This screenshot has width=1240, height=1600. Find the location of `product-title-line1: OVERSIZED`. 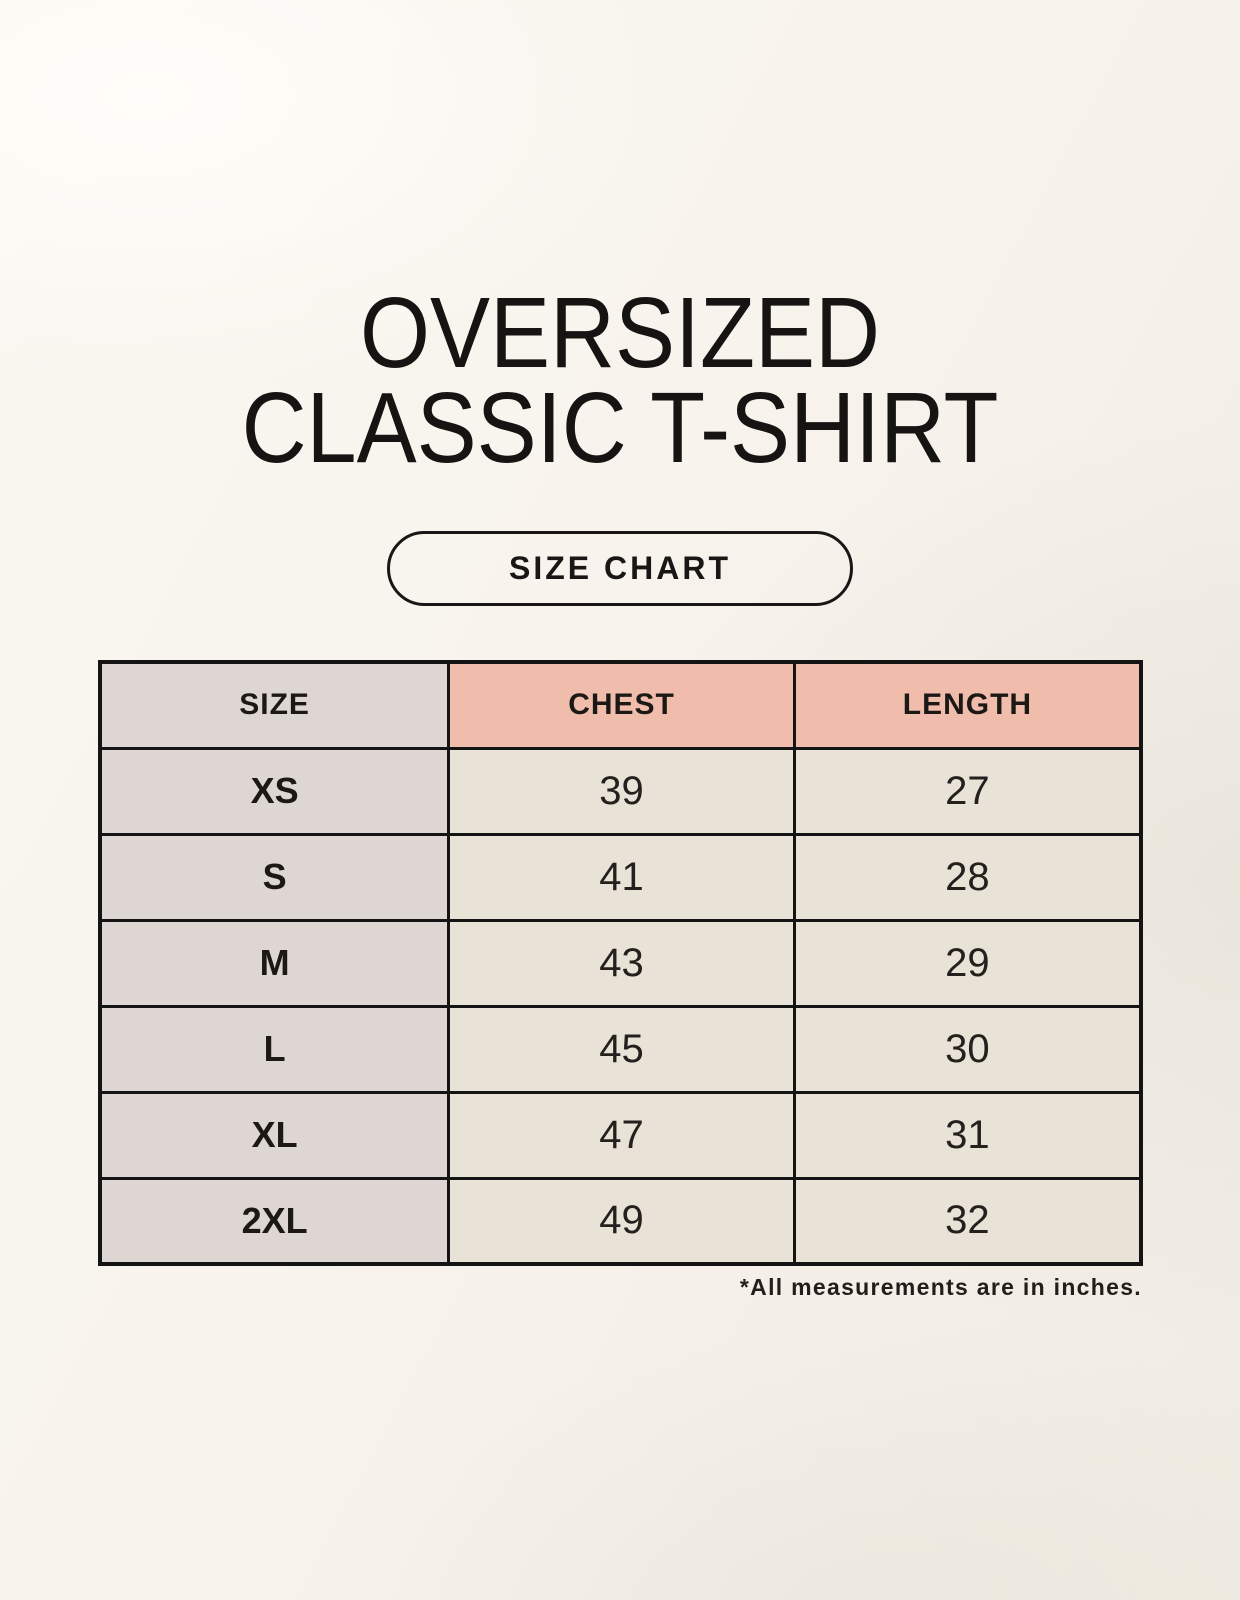

product-title-line1: OVERSIZED is located at coordinates (620, 333).